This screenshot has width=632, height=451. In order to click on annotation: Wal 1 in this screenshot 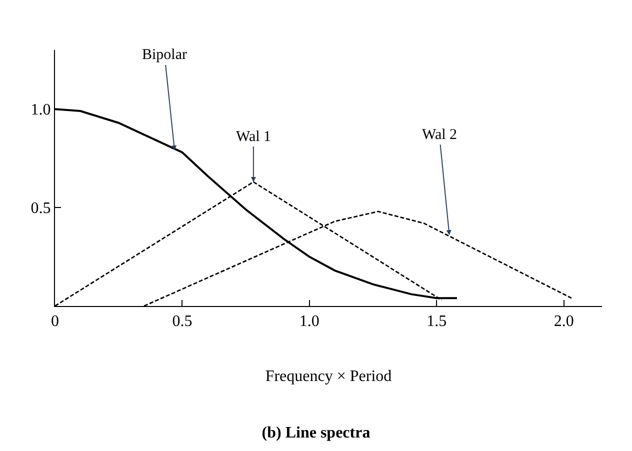, I will do `click(254, 137)`.